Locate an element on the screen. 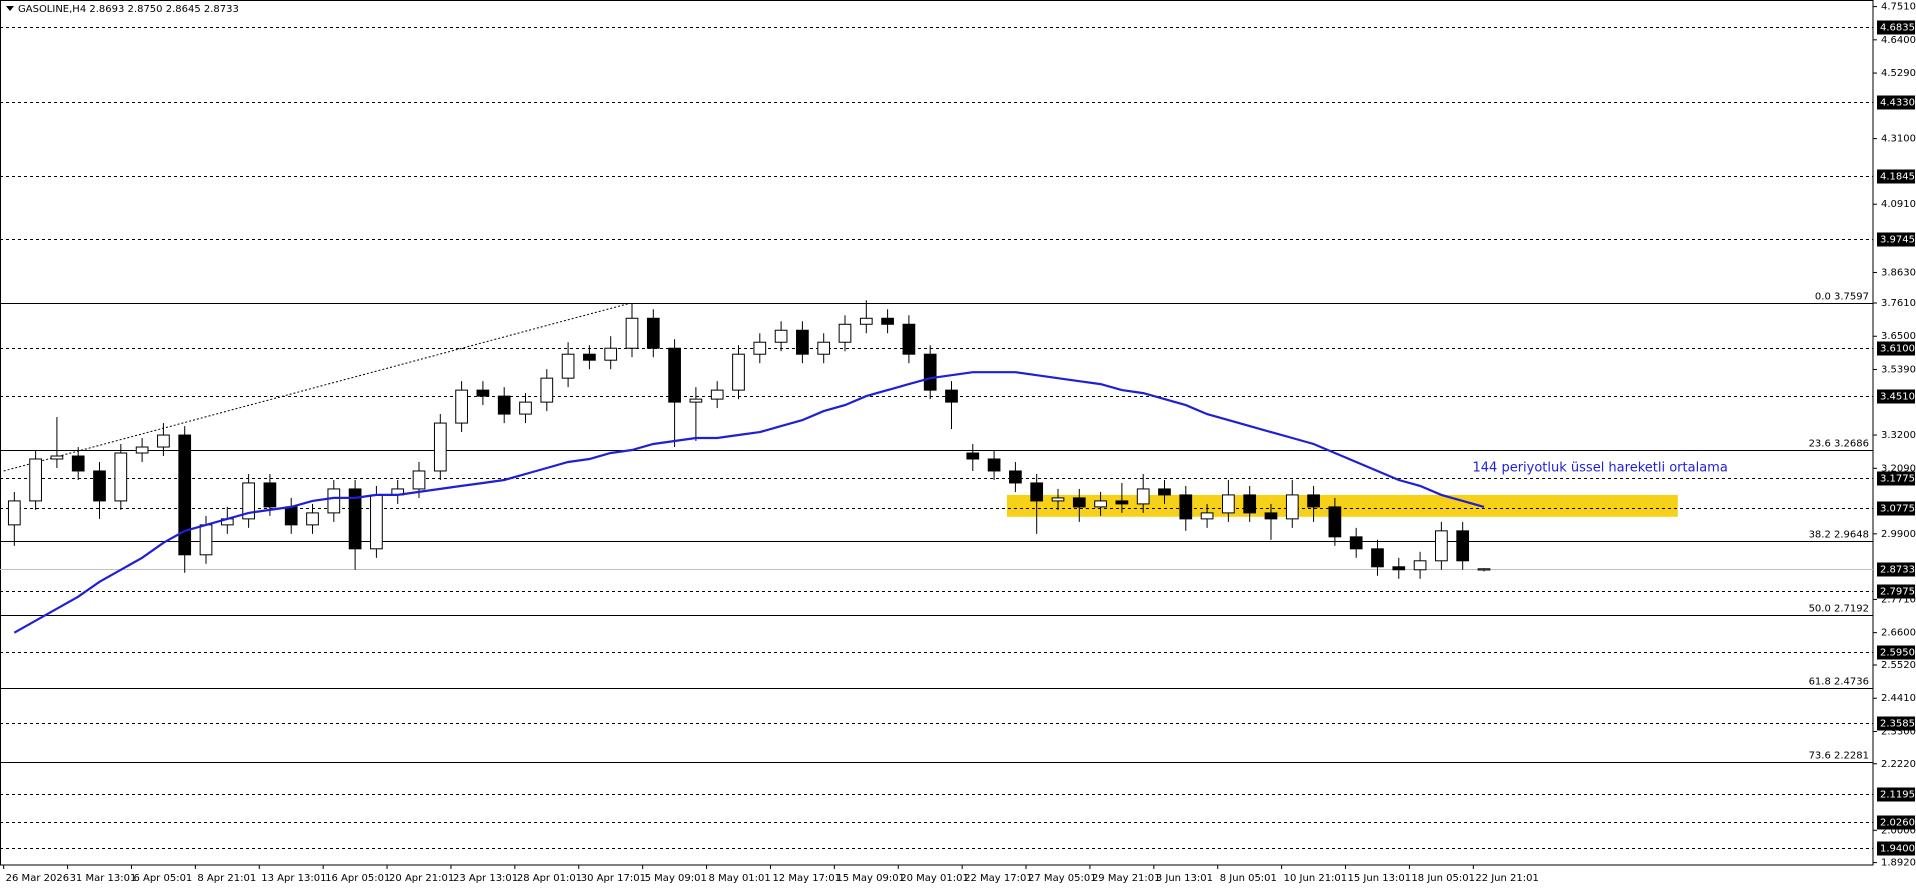 The width and height of the screenshot is (1916, 888). y-tick-label: 3.6500 is located at coordinates (1898, 336).